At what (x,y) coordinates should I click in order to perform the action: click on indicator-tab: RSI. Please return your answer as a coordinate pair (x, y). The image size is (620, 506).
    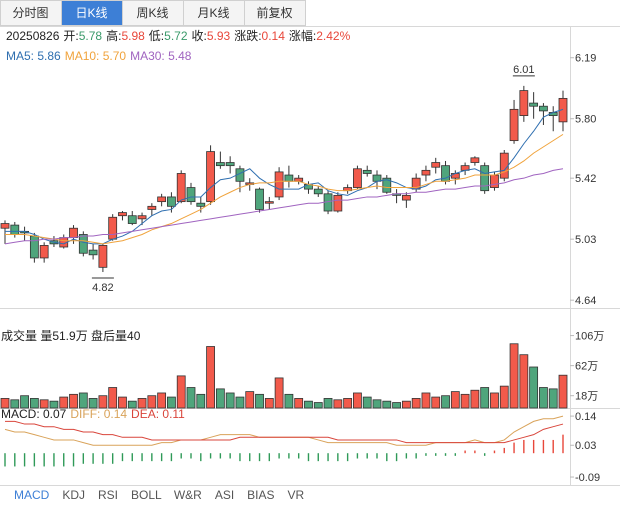
    Looking at the image, I should click on (108, 495).